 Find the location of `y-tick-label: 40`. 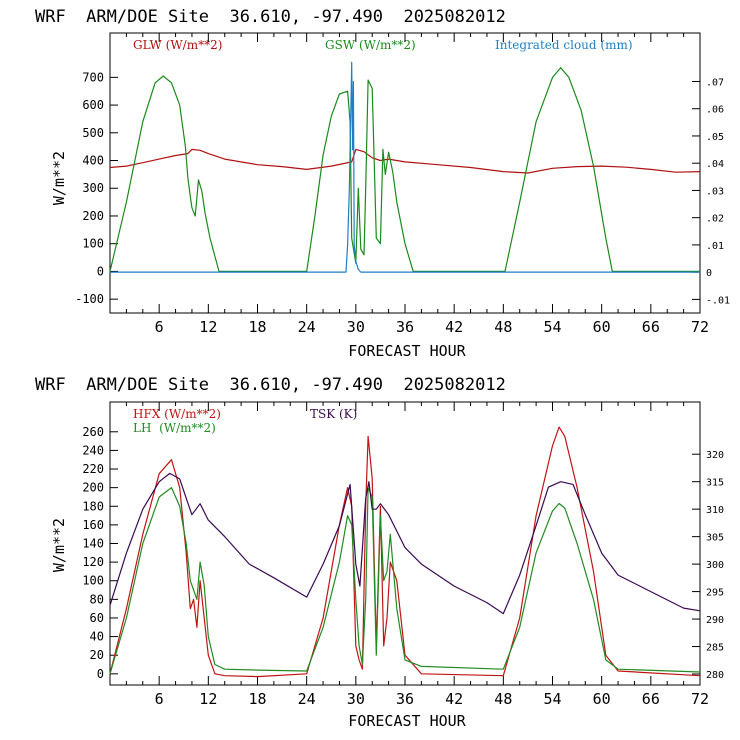

y-tick-label: 40 is located at coordinates (97, 637).